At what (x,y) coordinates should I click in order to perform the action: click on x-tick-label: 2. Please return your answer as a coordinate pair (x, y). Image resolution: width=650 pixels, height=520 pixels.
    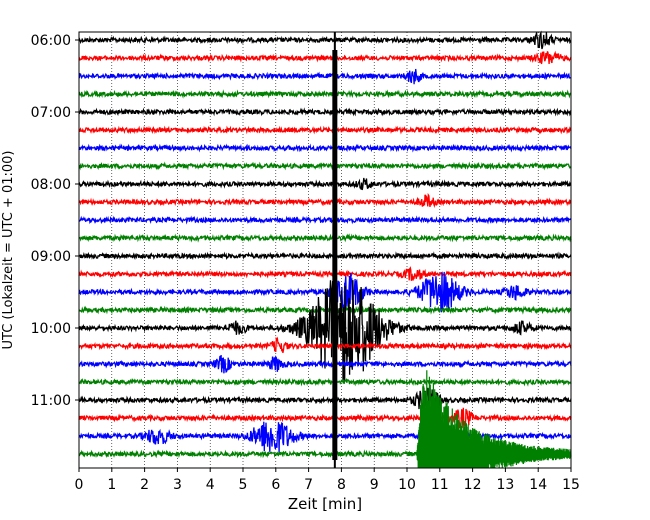
    Looking at the image, I should click on (144, 485).